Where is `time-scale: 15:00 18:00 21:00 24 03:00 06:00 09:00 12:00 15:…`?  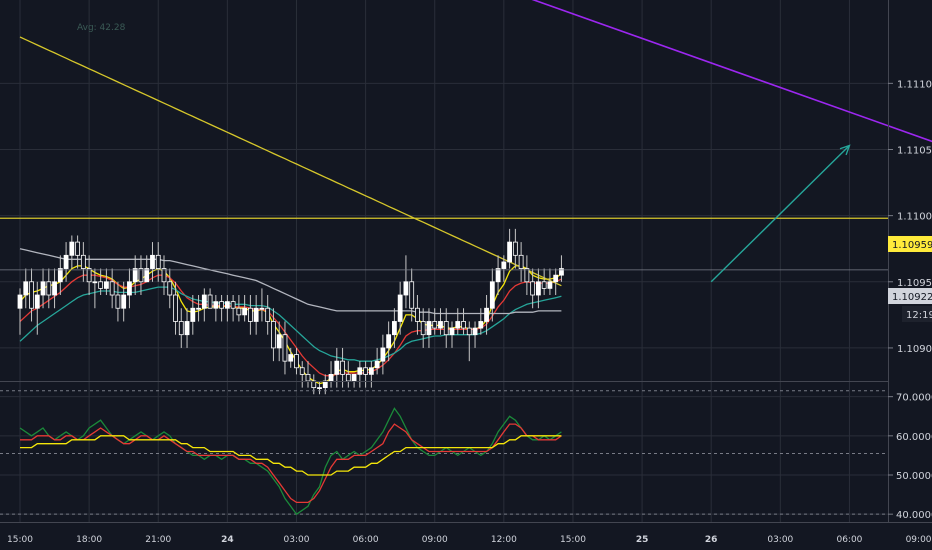 time-scale: 15:00 18:00 21:00 24 03:00 06:00 09:00 12:00 15:… is located at coordinates (466, 534).